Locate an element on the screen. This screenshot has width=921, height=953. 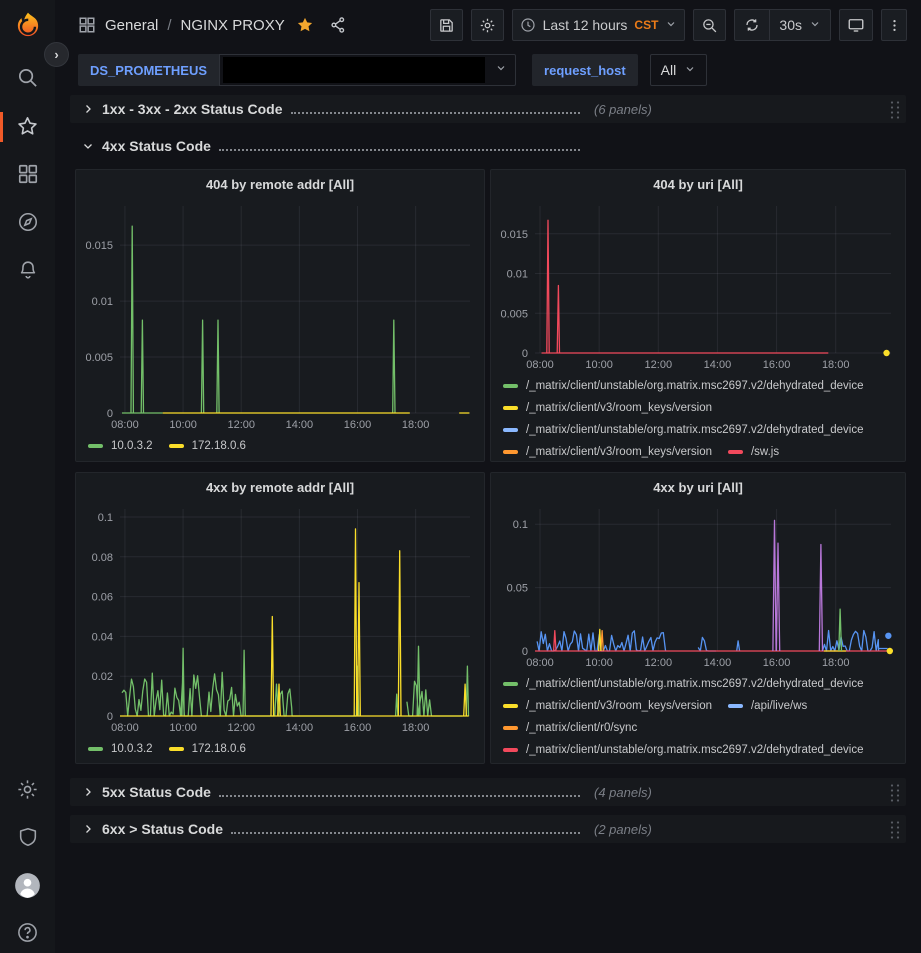
save-dashboard-button is located at coordinates (446, 25).